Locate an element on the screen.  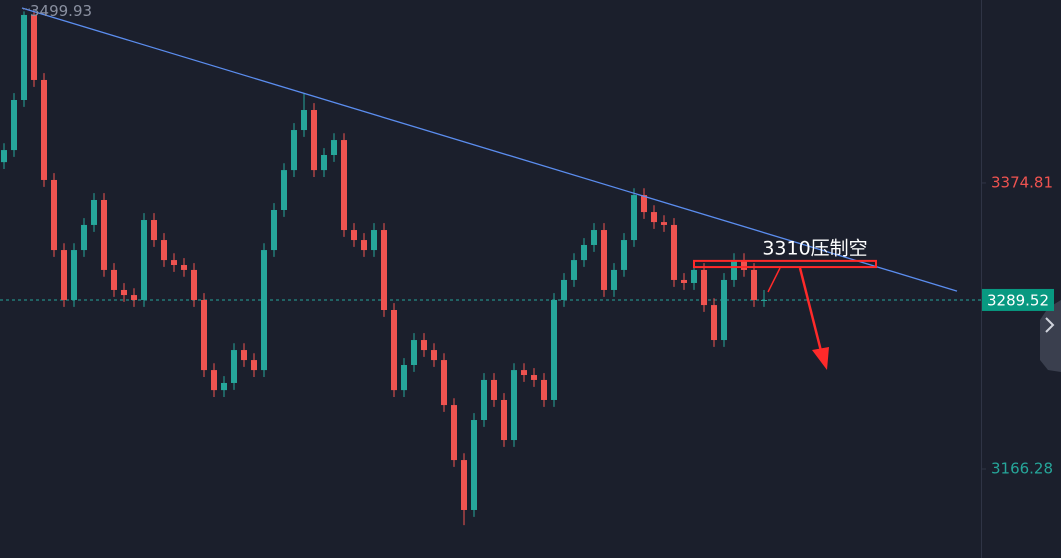
last-price-label: 3289.52 is located at coordinates (1018, 300).